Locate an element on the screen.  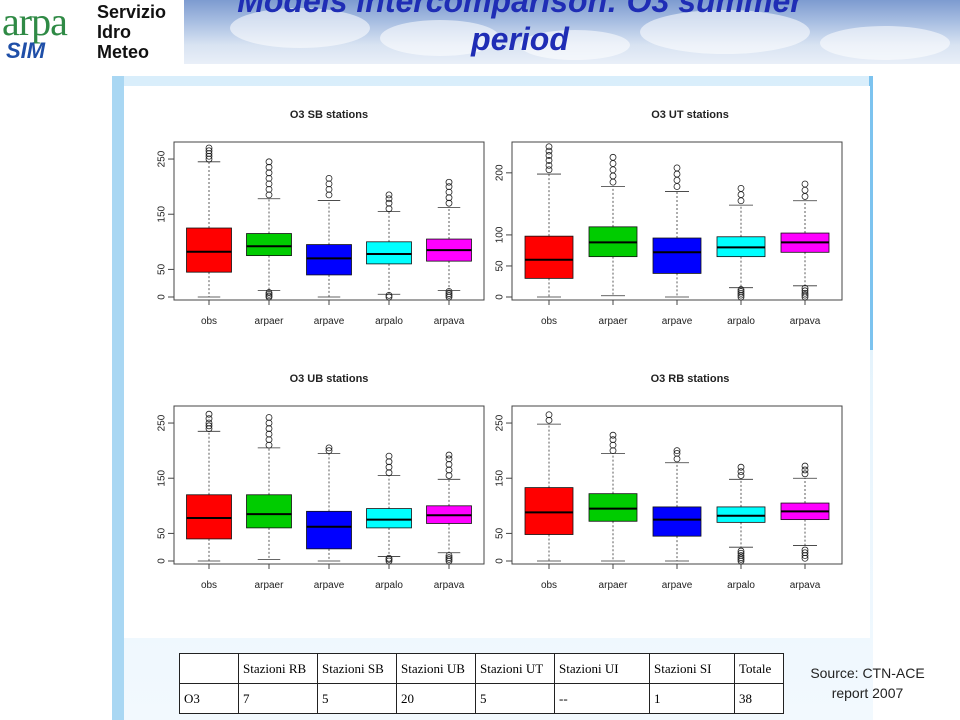
y-tick-label: 100 is located at coordinates (500, 234).